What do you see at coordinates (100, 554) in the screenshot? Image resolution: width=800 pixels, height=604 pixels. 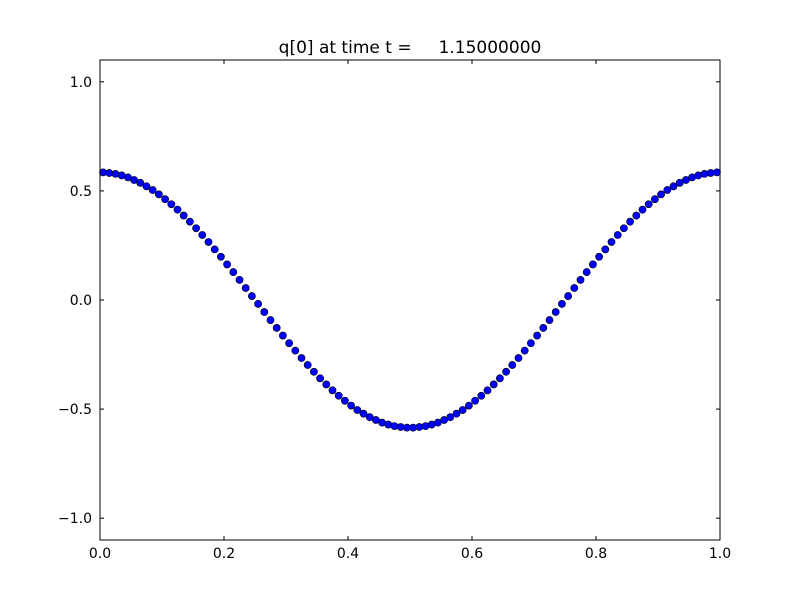 I see `x-tick-label: 0.0` at bounding box center [100, 554].